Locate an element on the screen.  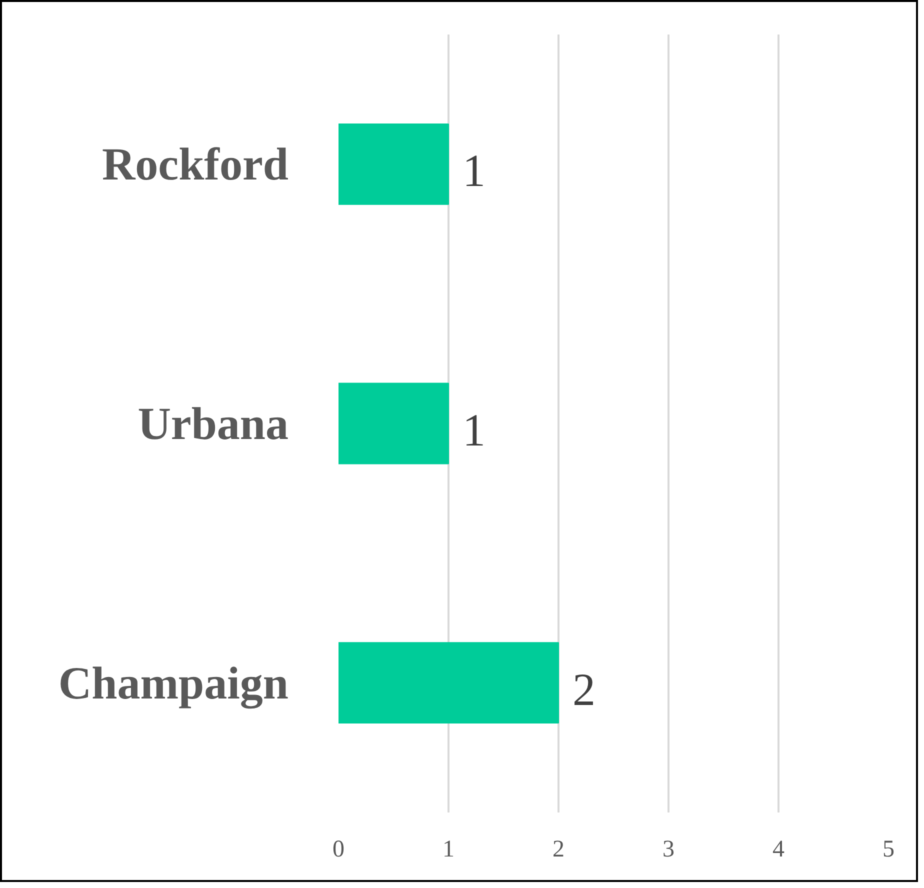
x-tick-label: 5 is located at coordinates (888, 849).